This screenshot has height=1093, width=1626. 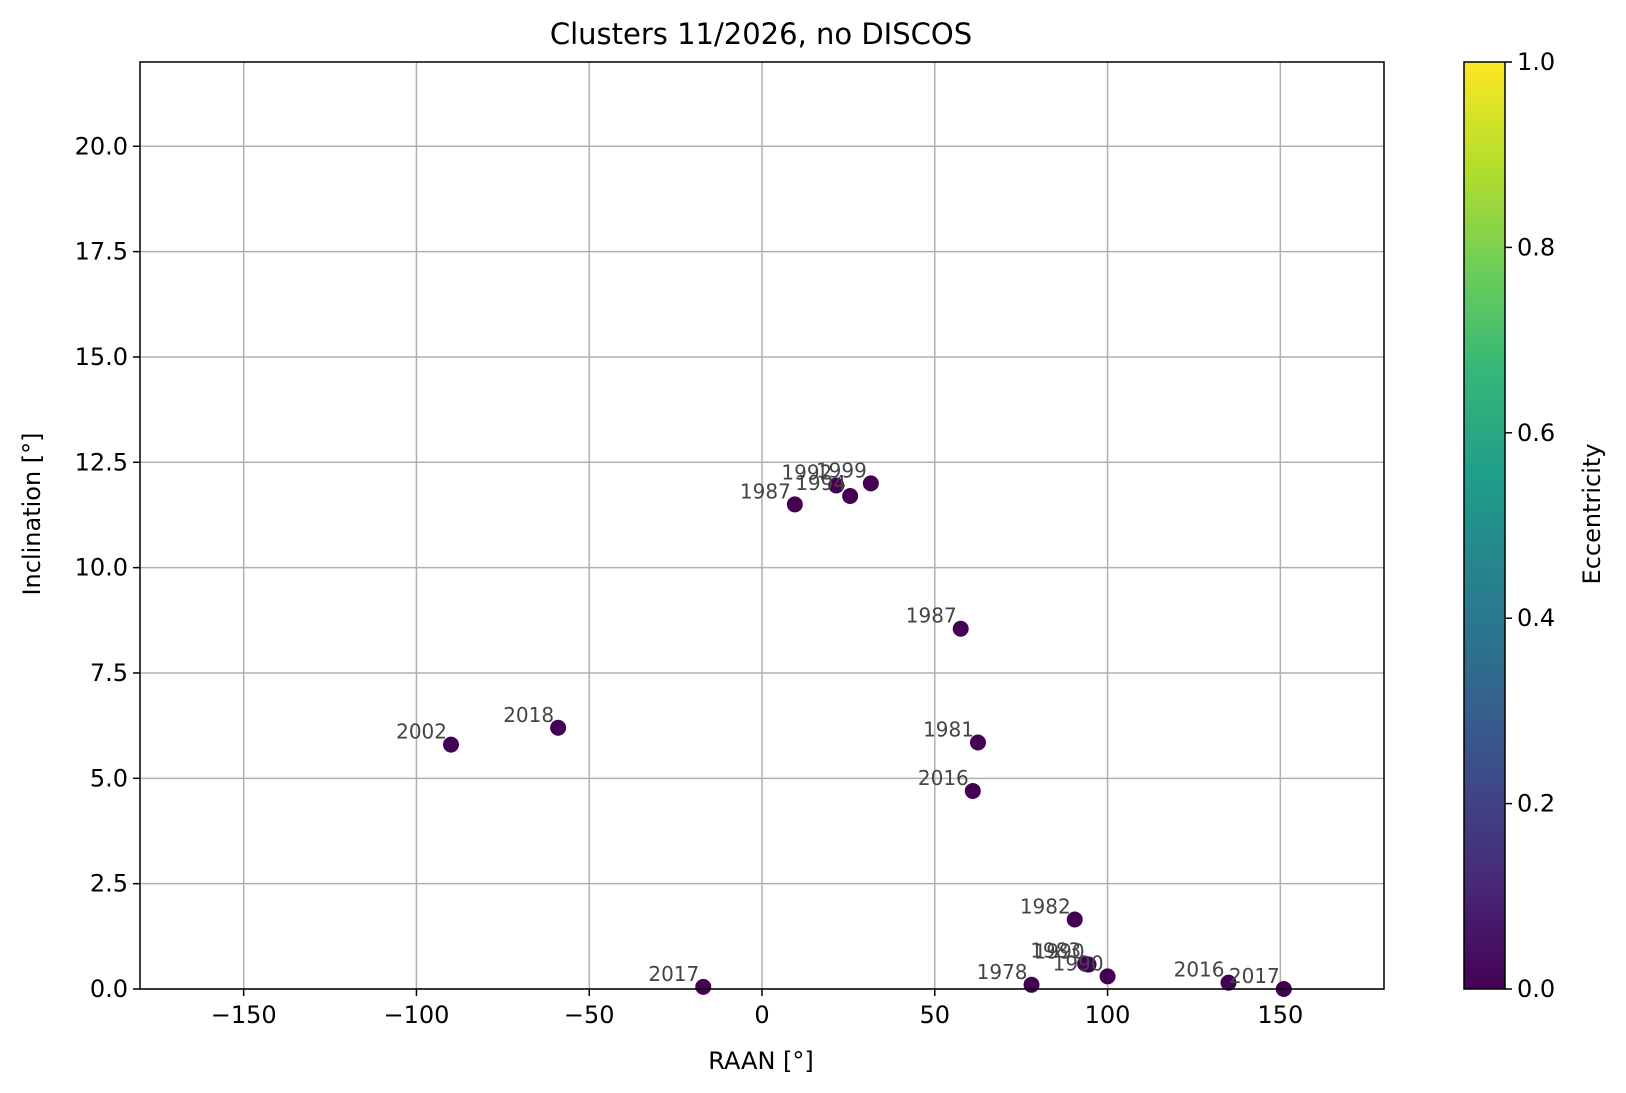 What do you see at coordinates (1055, 951) in the screenshot?
I see `point-label: 1983` at bounding box center [1055, 951].